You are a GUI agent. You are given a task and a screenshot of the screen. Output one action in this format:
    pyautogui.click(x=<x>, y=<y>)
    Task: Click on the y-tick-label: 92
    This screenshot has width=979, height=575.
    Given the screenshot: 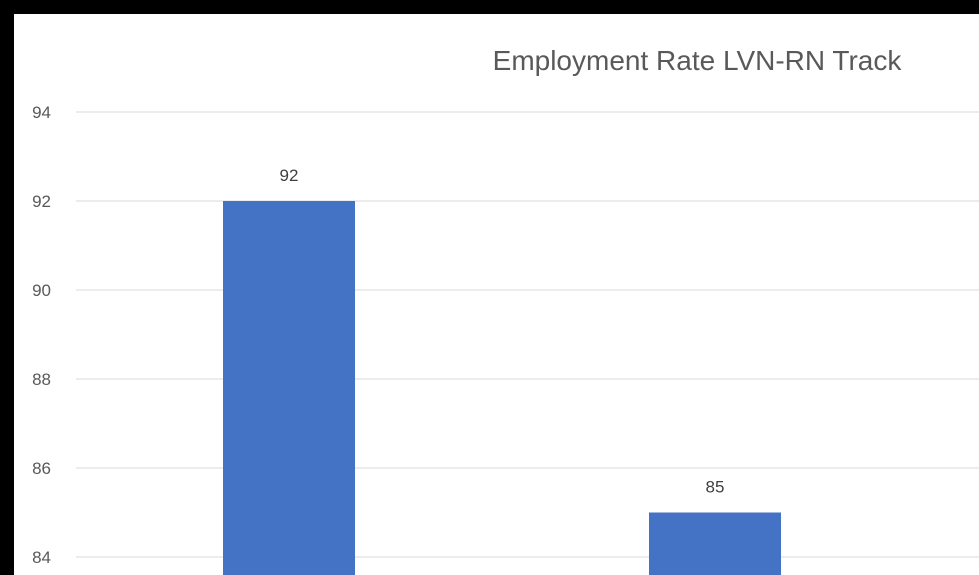 What is the action you would take?
    pyautogui.click(x=41, y=201)
    